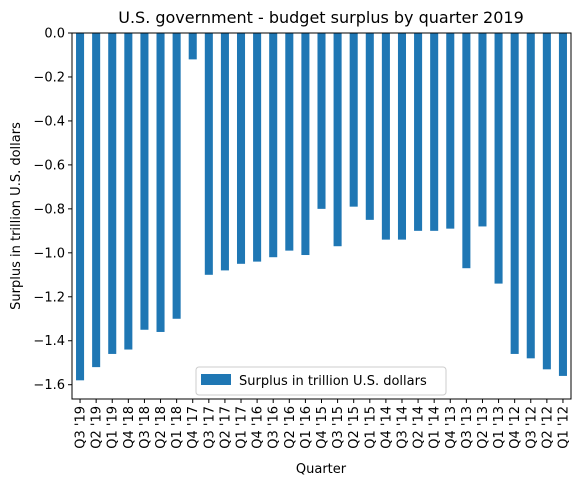  I want to click on y-tick-label: −0.2, so click(49, 77).